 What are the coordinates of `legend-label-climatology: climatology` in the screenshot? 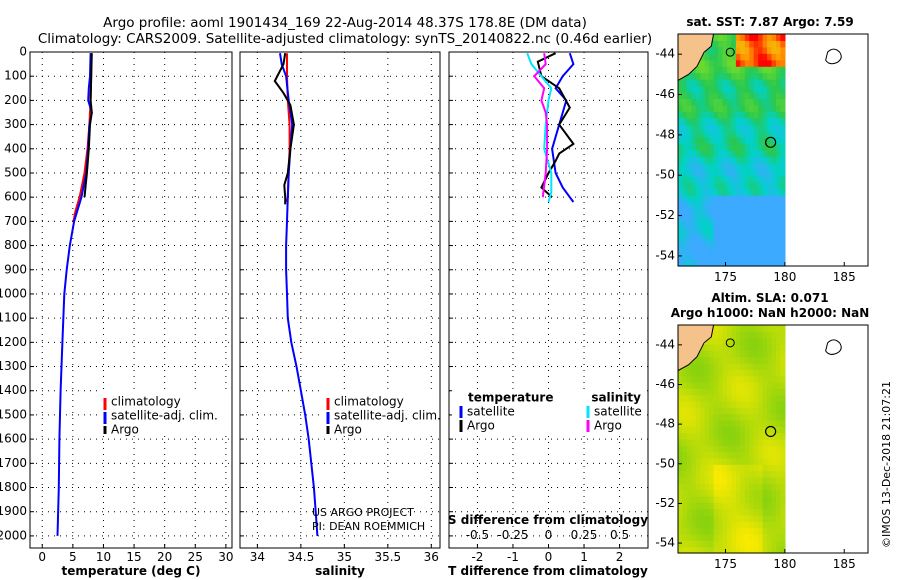 It's located at (369, 402).